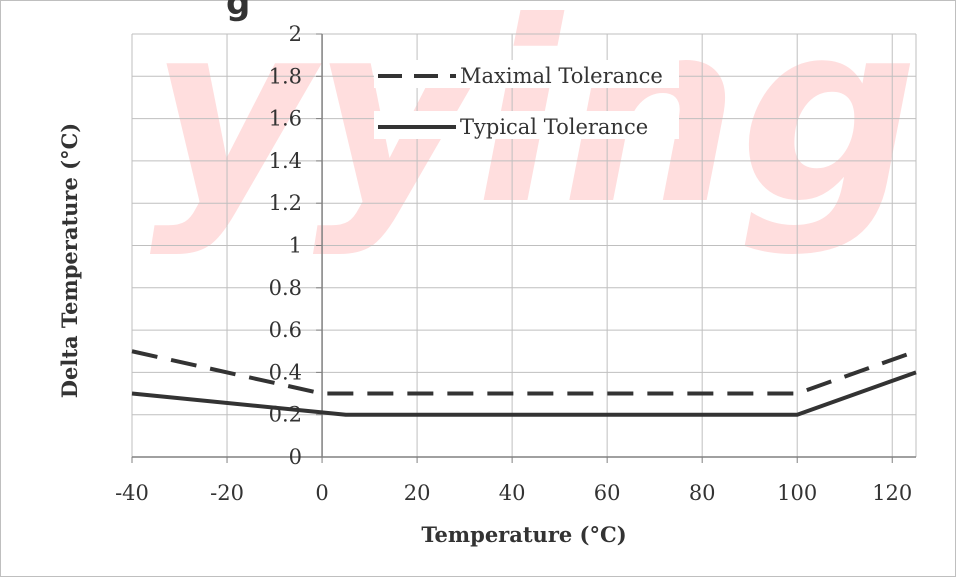 The height and width of the screenshot is (577, 956). Describe the element at coordinates (227, 493) in the screenshot. I see `x-tick-label: -20` at that location.